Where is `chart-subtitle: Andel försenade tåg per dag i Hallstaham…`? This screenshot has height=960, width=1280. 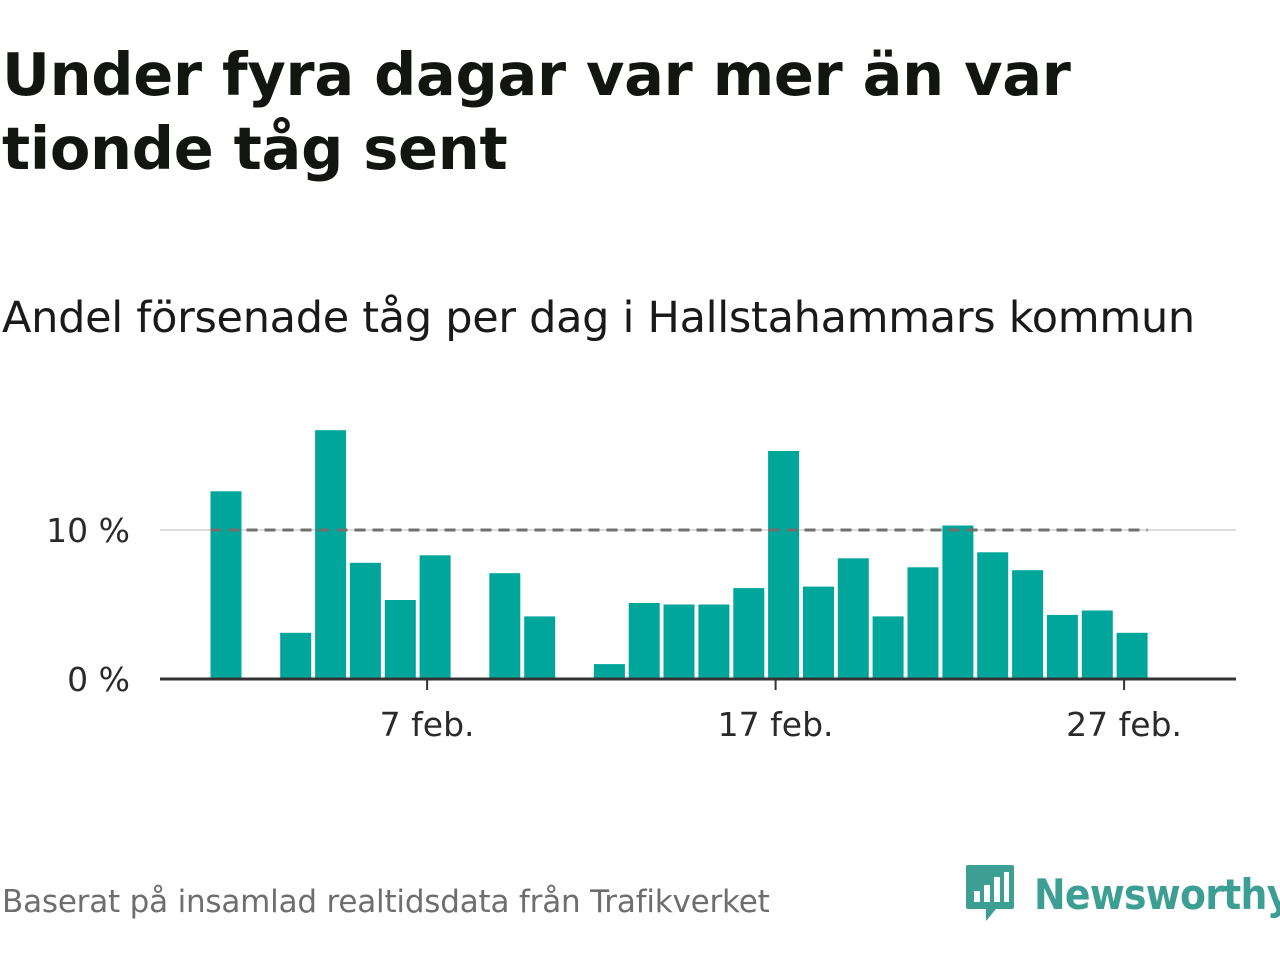
chart-subtitle: Andel försenade tåg per dag i Hallstaham… is located at coordinates (598, 318).